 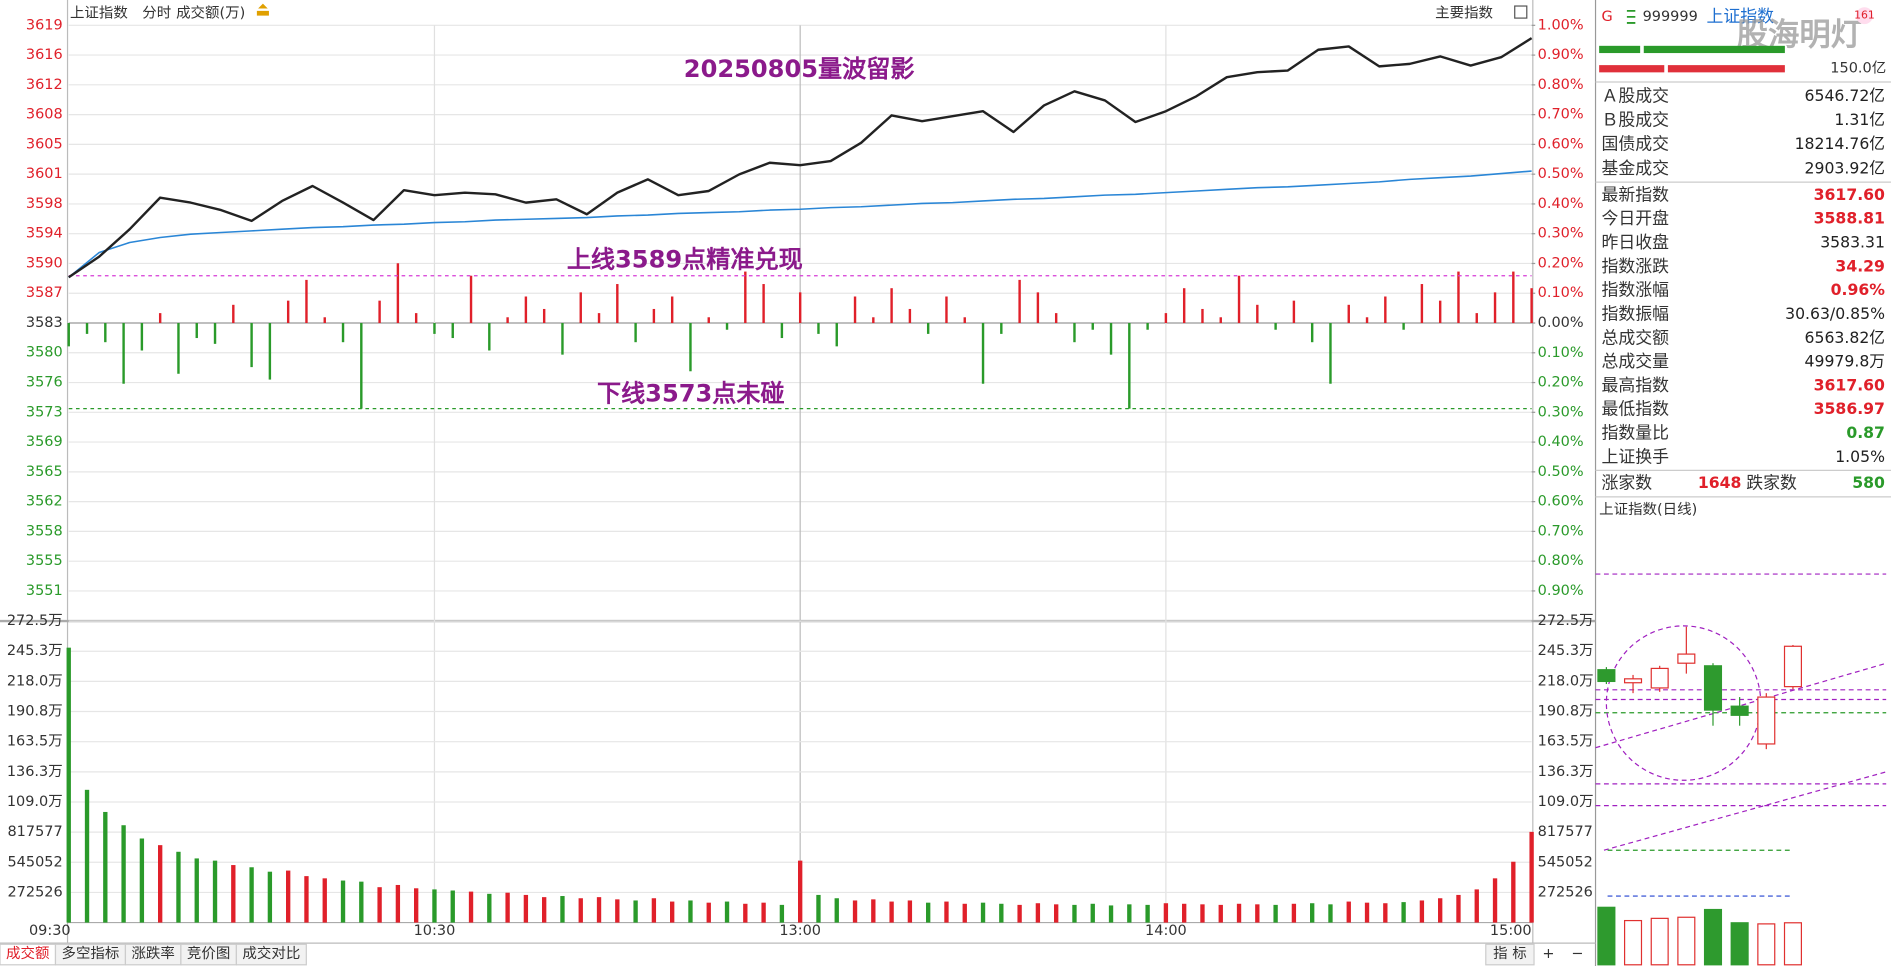 What do you see at coordinates (210, 12) in the screenshot?
I see `header-tab: 成交额(万)` at bounding box center [210, 12].